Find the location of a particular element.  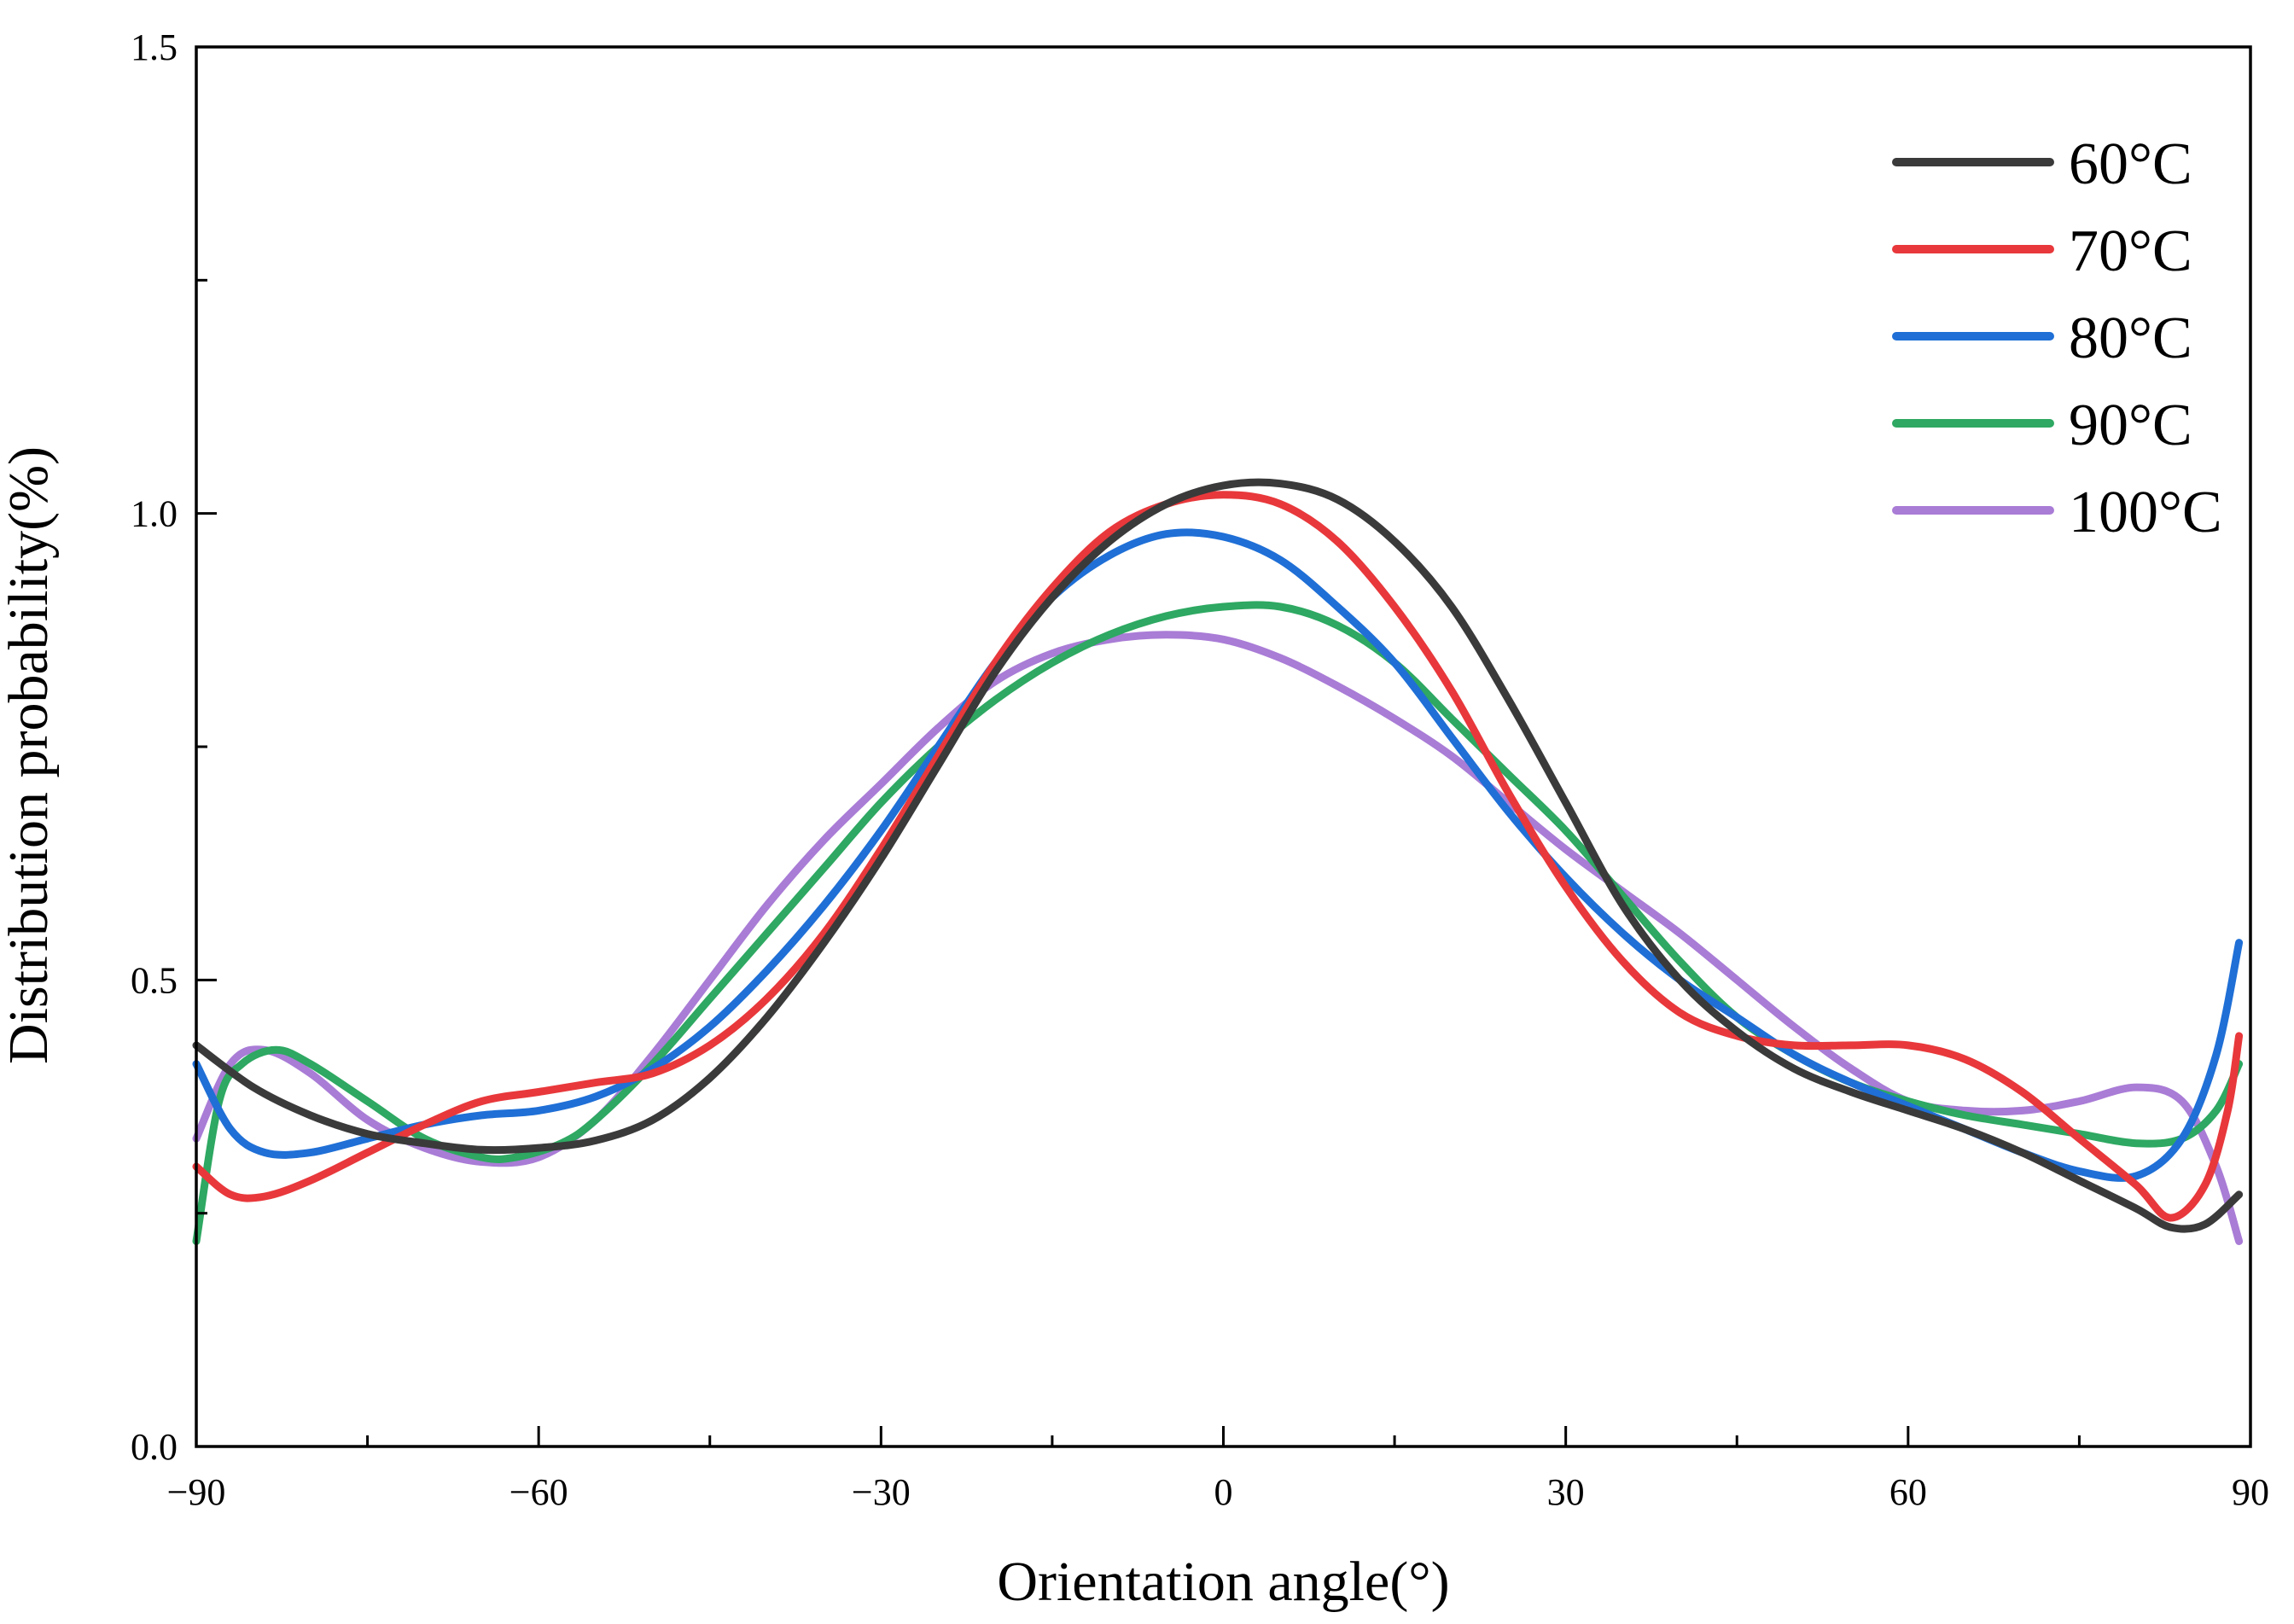

x-axis-title: Orientation angle(°) is located at coordinates (1223, 1582).